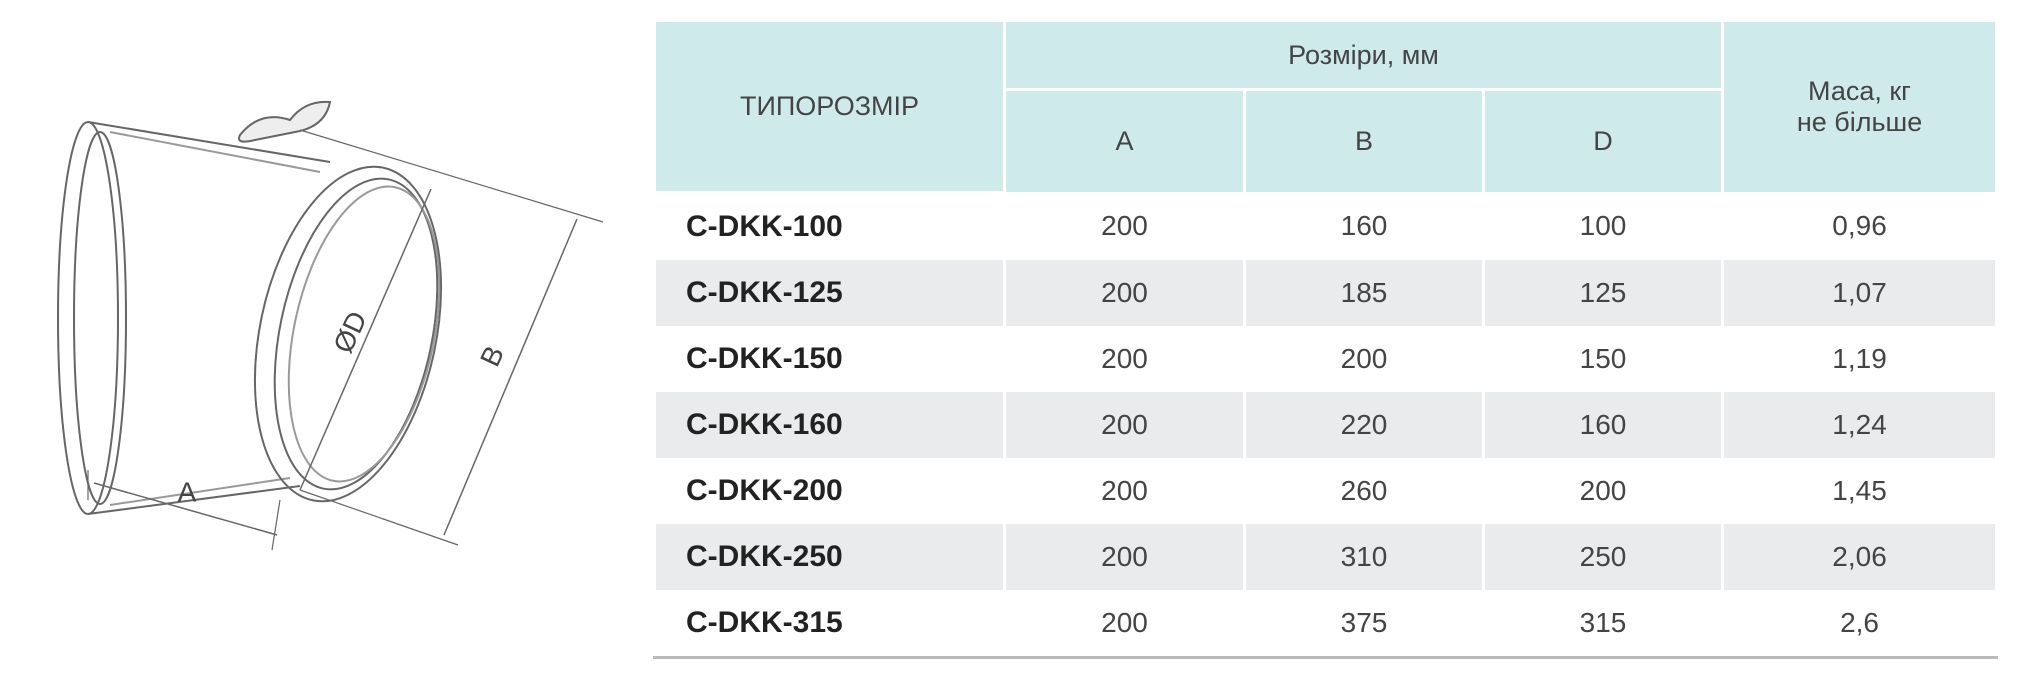 This screenshot has height=699, width=2037. Describe the element at coordinates (829, 358) in the screenshot. I see `model-cell: C-DKK-150` at that location.